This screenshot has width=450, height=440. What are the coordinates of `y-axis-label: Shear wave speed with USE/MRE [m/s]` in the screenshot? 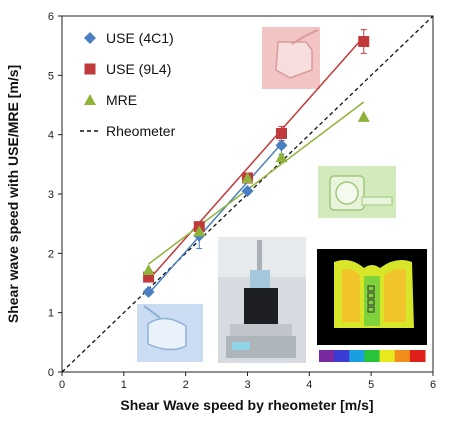 It's located at (13, 194).